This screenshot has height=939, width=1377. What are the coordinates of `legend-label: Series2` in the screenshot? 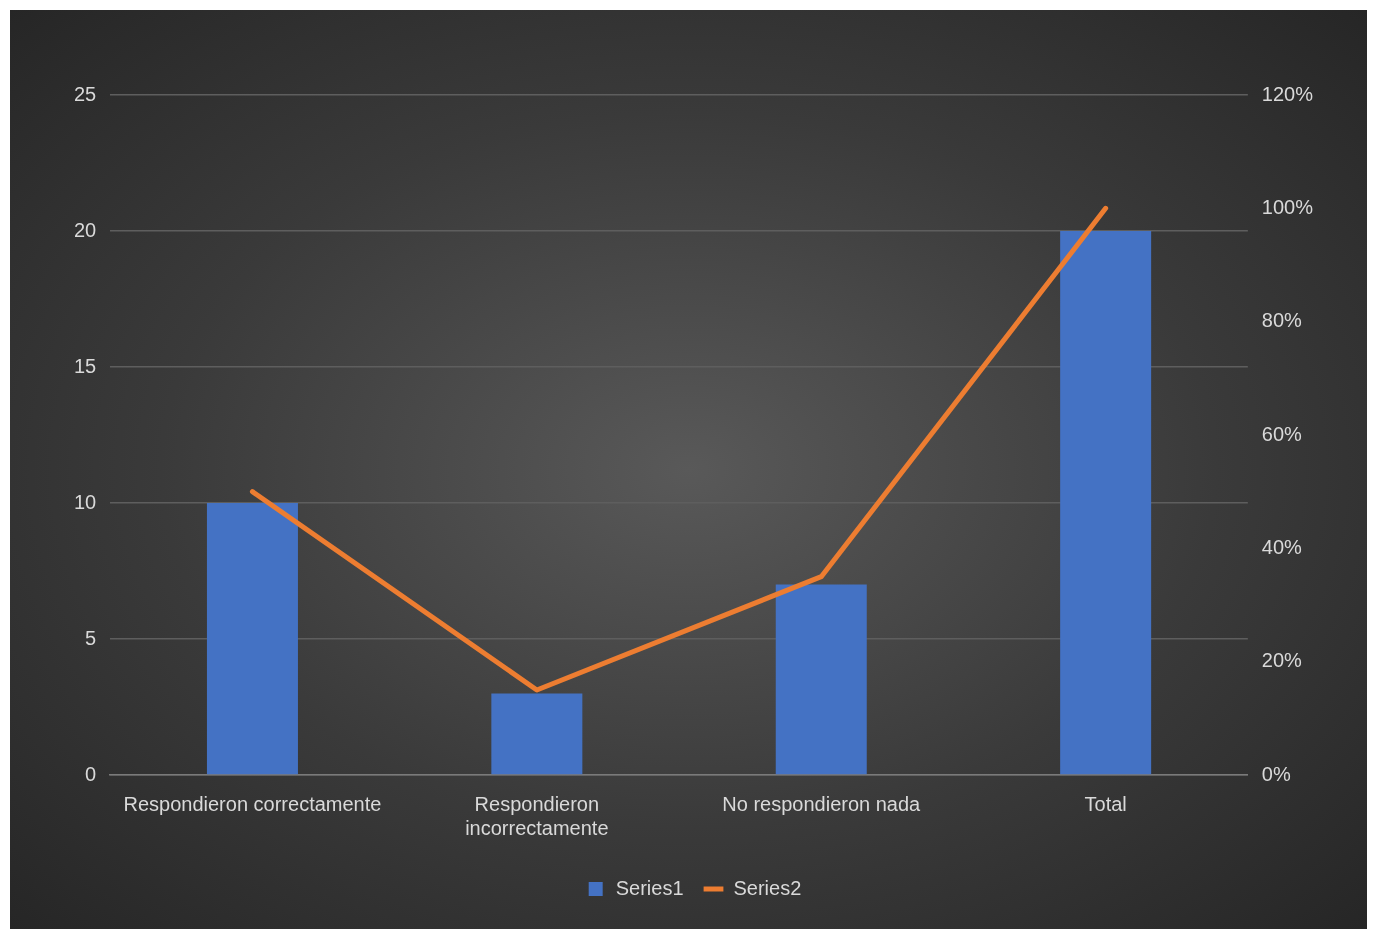 It's located at (767, 887).